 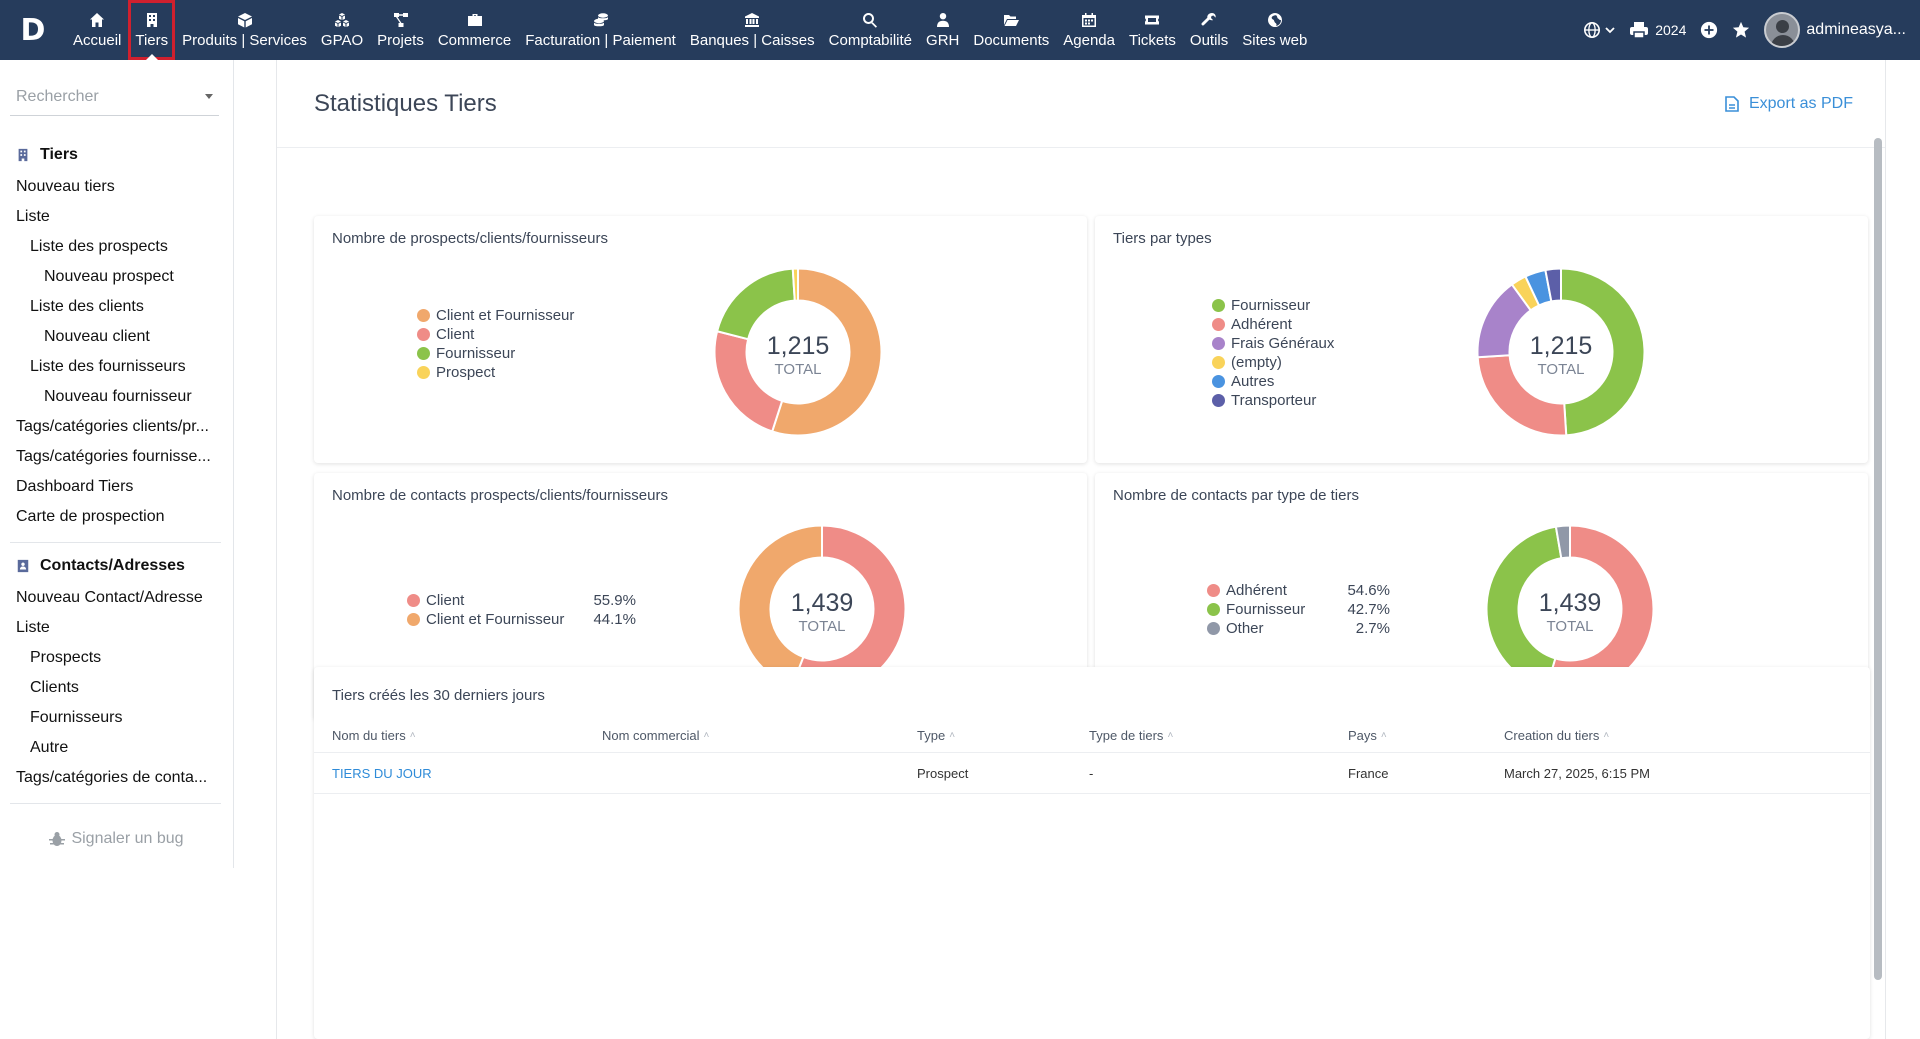 I want to click on legend-item: Client, so click(x=495, y=334).